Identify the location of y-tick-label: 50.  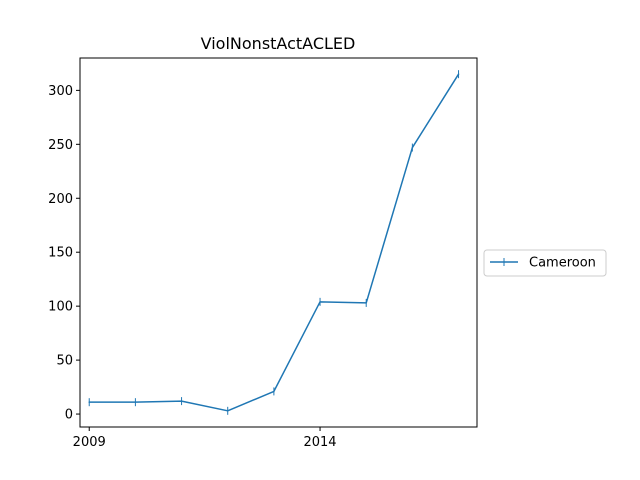
(64, 361).